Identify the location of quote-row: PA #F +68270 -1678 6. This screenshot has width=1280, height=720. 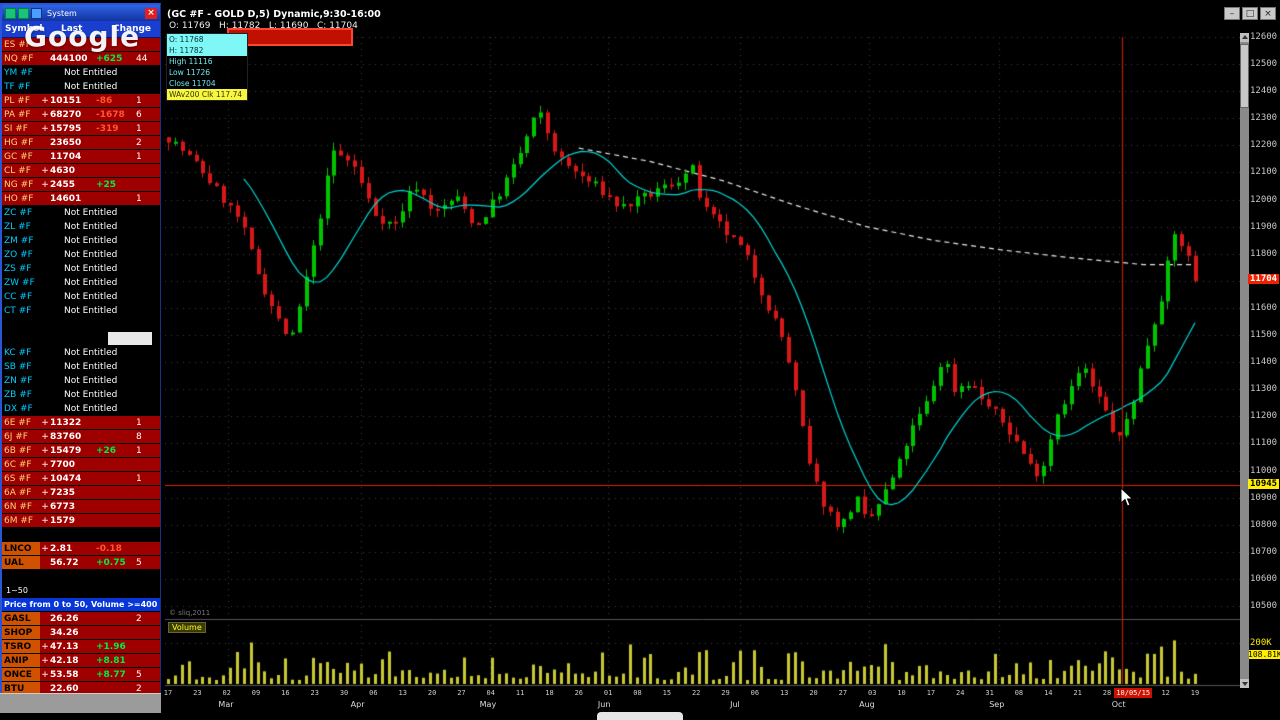
(81, 115).